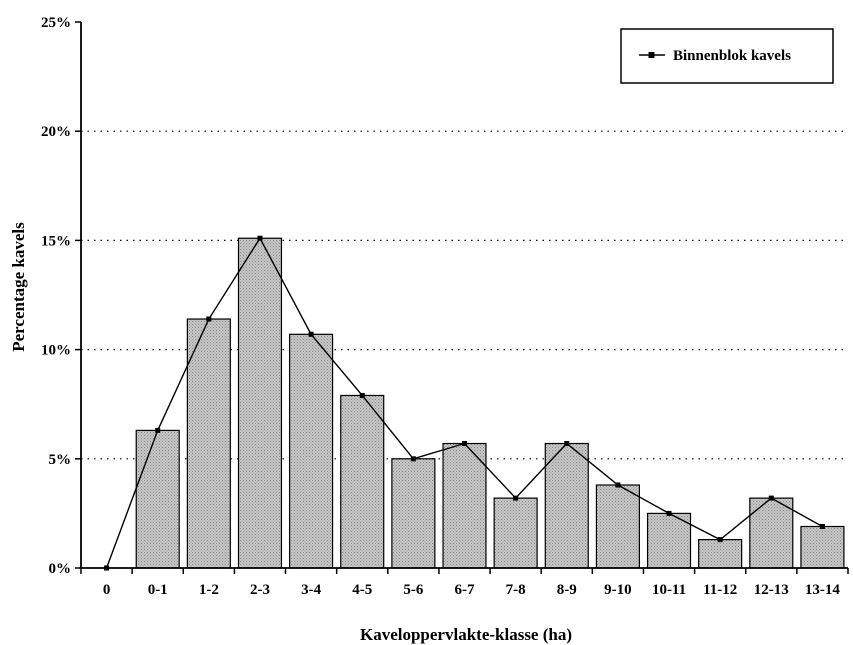  Describe the element at coordinates (56, 351) in the screenshot. I see `y-tick-label: 10%` at that location.